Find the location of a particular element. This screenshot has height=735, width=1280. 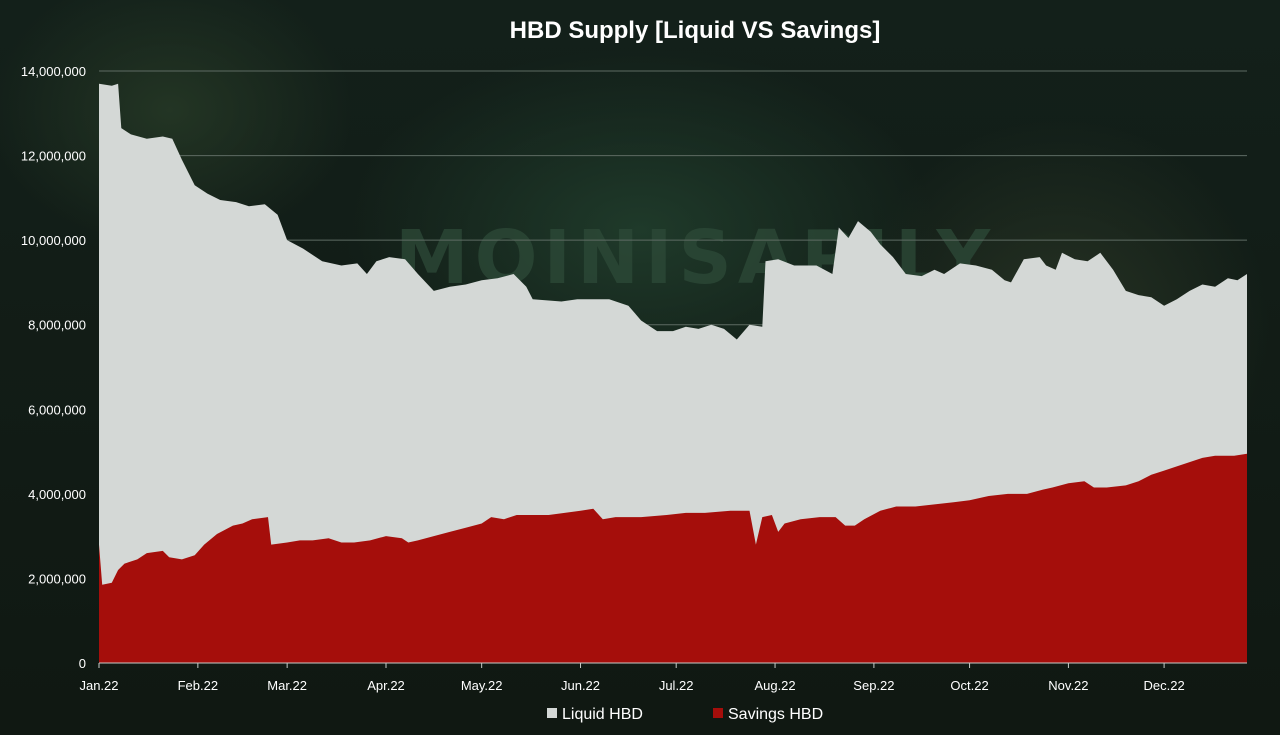

x-tick-label: May.22 is located at coordinates (482, 685).